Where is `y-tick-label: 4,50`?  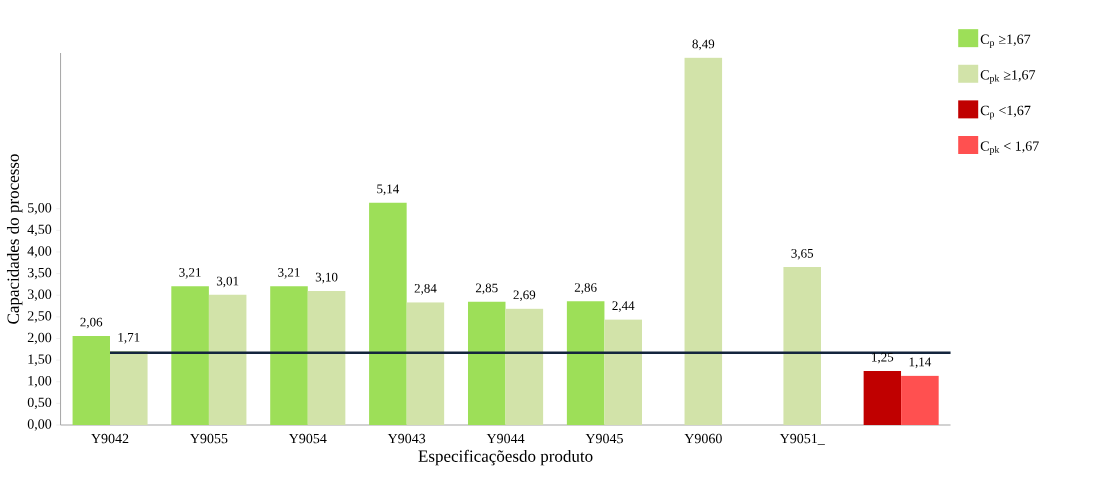
y-tick-label: 4,50 is located at coordinates (39, 230).